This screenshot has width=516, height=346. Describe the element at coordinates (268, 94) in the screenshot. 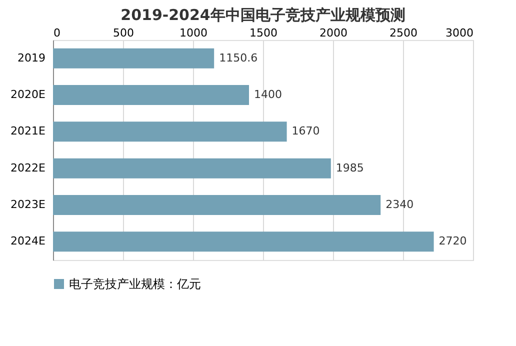

I see `data-label: 1400` at that location.